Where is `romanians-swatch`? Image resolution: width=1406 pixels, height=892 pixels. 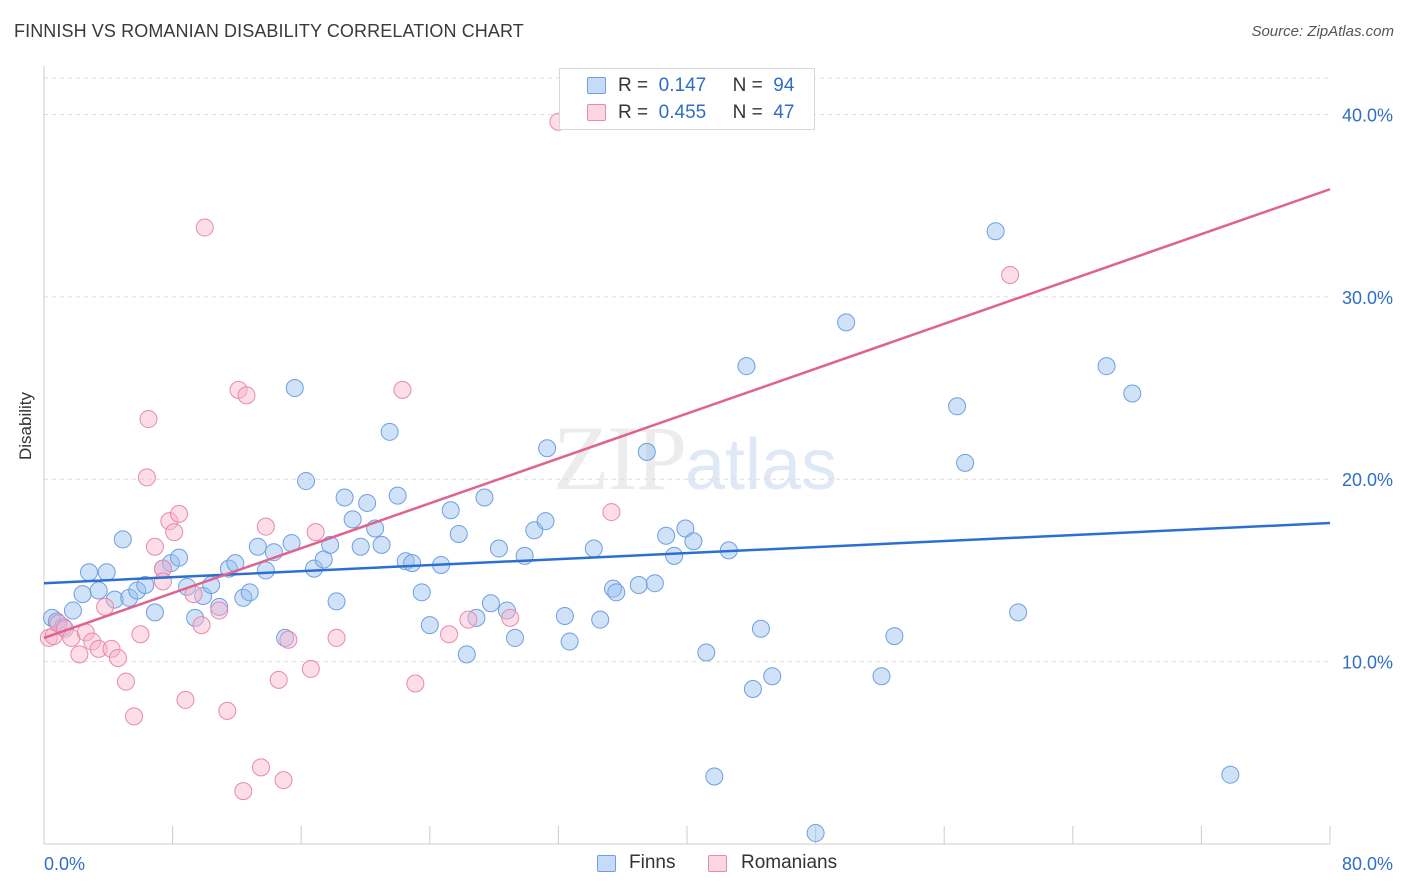 romanians-swatch is located at coordinates (596, 112).